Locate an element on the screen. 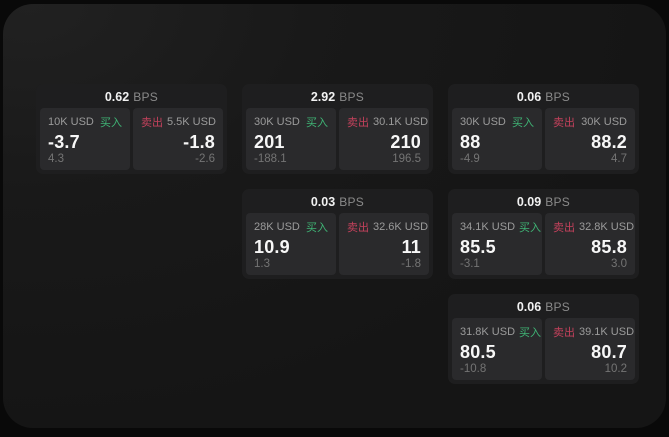 The height and width of the screenshot is (437, 669). buy-change: 4.3 is located at coordinates (56, 158).